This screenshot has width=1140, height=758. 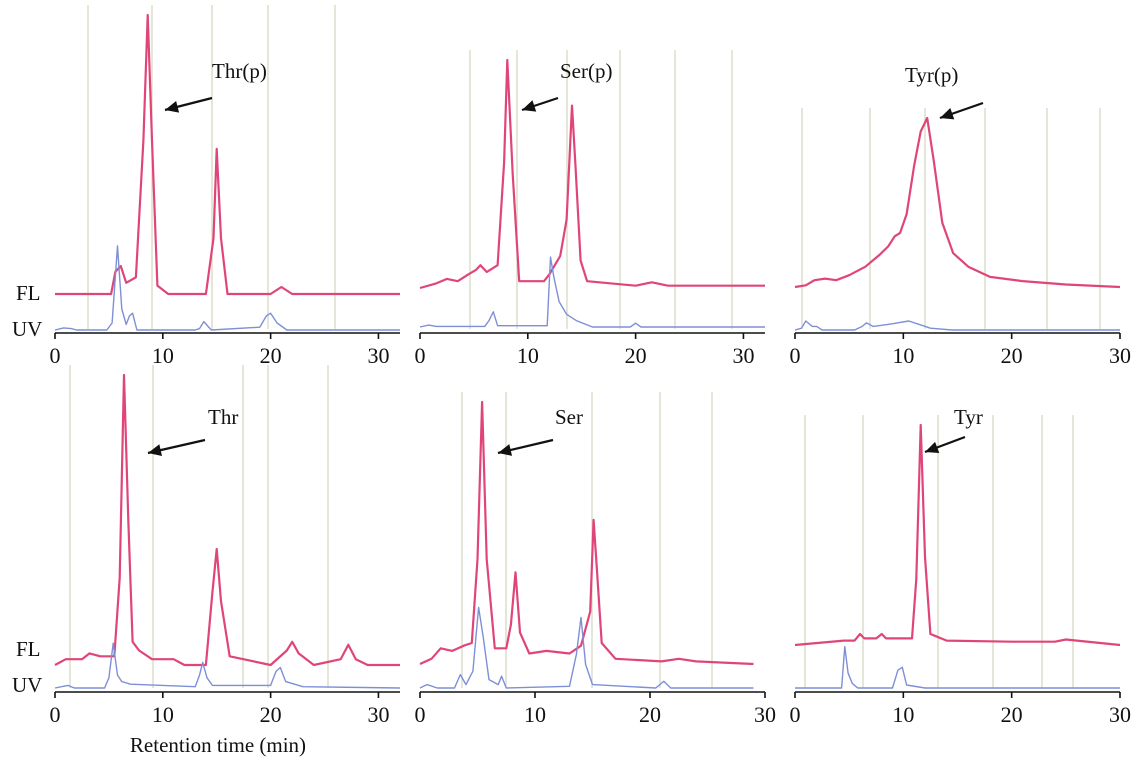 What do you see at coordinates (239, 71) in the screenshot?
I see `peak-label: Thr(p)` at bounding box center [239, 71].